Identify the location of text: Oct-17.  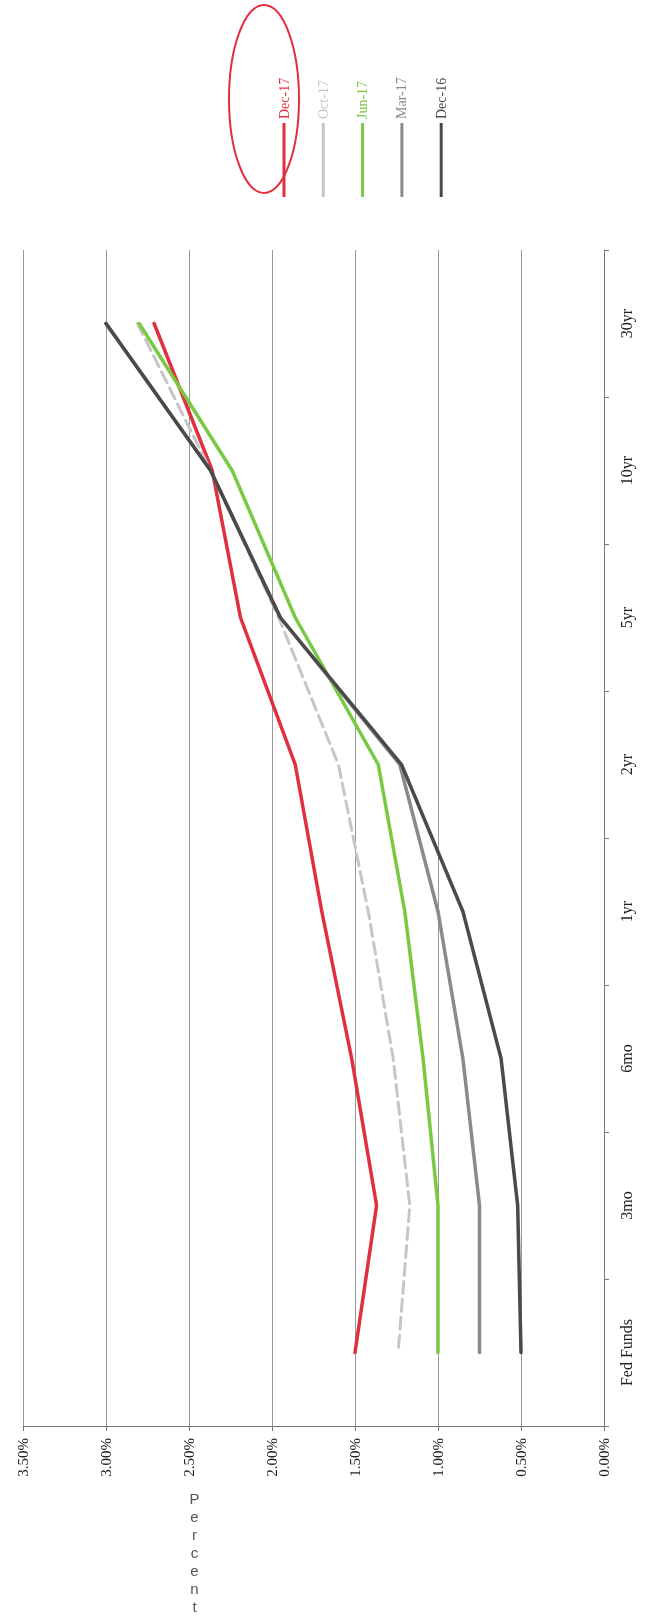
(323, 99).